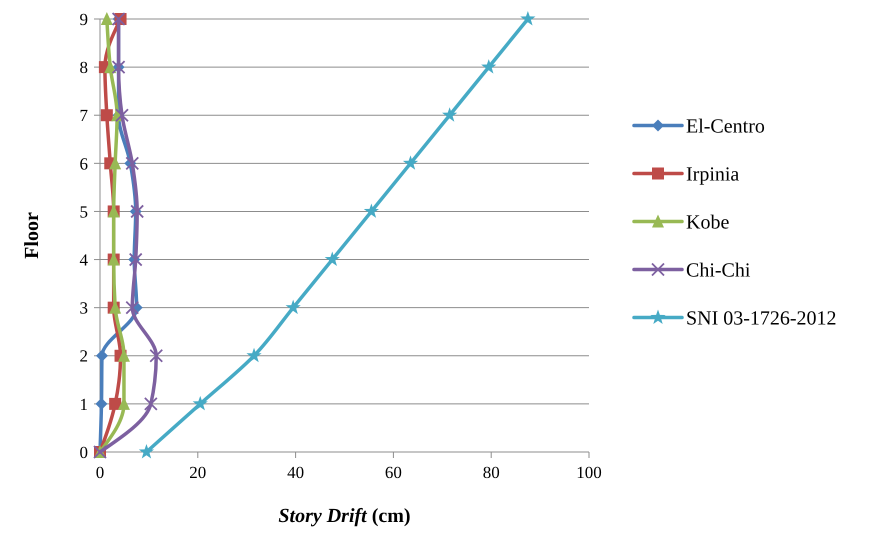 The image size is (895, 547). I want to click on x-tick-label: 80, so click(491, 472).